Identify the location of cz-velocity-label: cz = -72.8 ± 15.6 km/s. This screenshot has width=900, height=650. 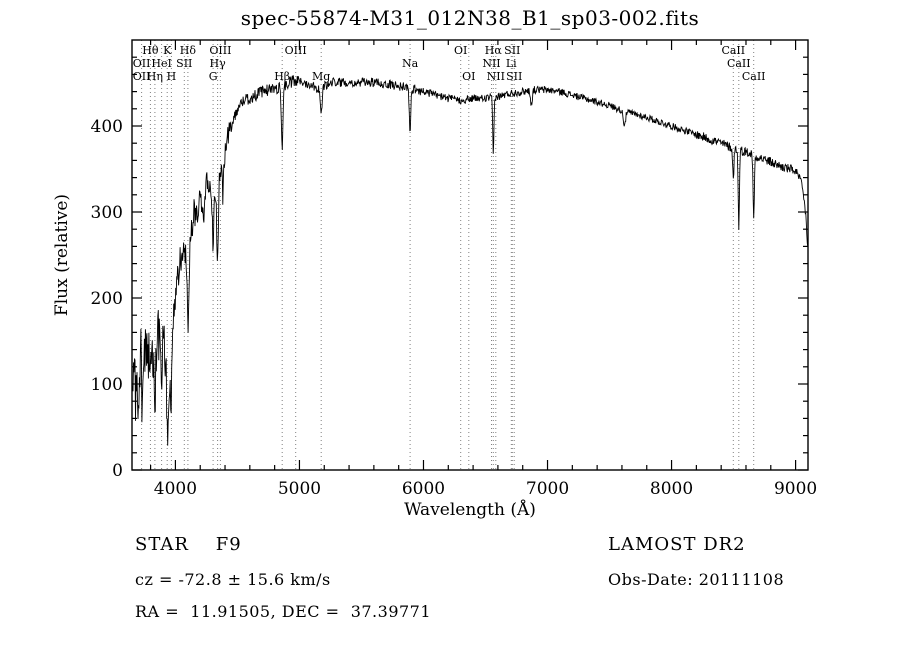
(233, 579).